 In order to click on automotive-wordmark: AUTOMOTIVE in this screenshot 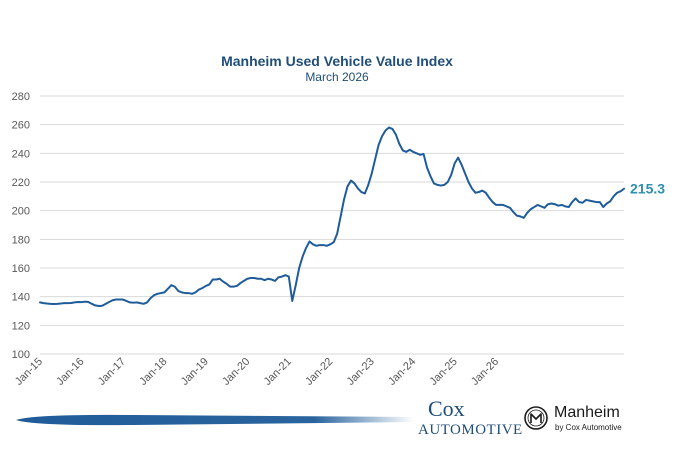, I will do `click(470, 430)`.